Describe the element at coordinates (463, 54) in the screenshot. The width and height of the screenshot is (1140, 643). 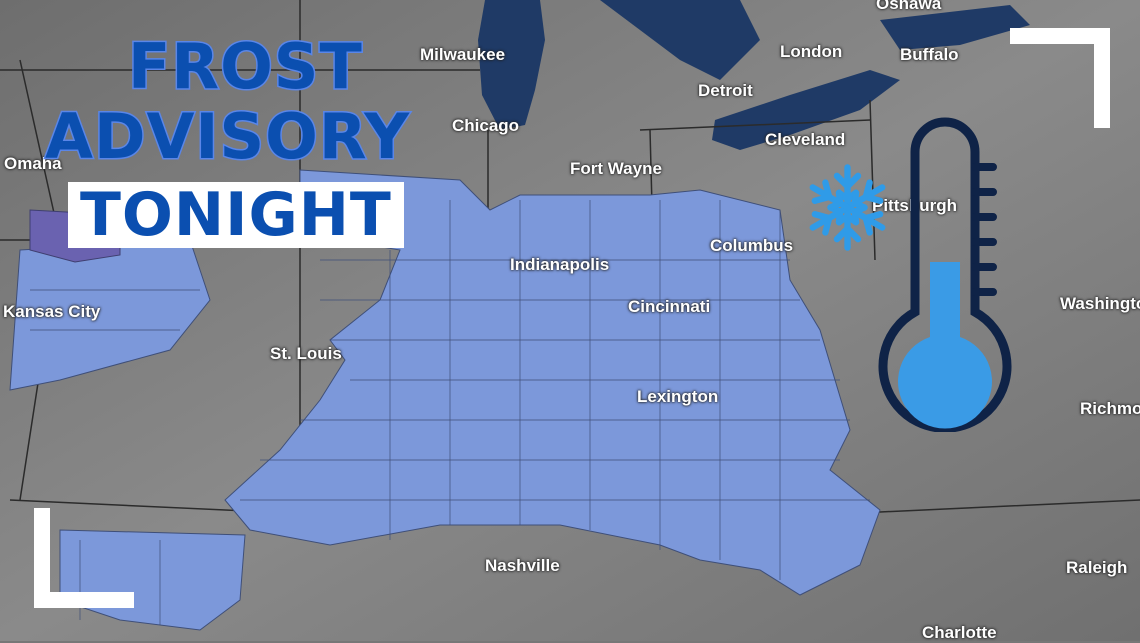
I see `city-label: Milwaukee` at that location.